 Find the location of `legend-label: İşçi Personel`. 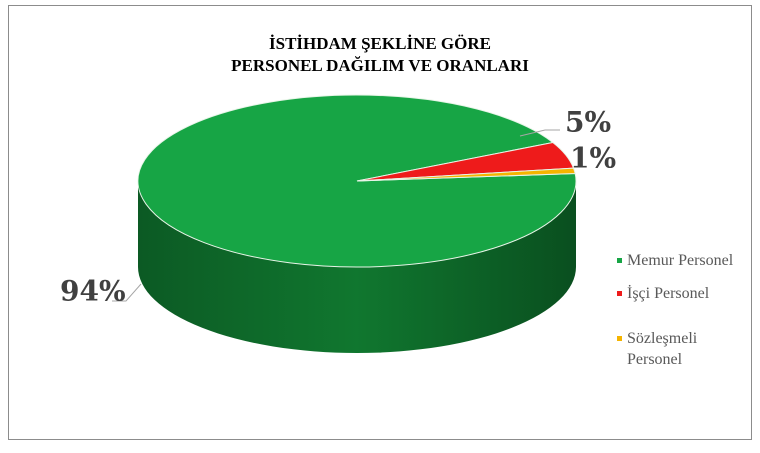

legend-label: İşçi Personel is located at coordinates (668, 293).